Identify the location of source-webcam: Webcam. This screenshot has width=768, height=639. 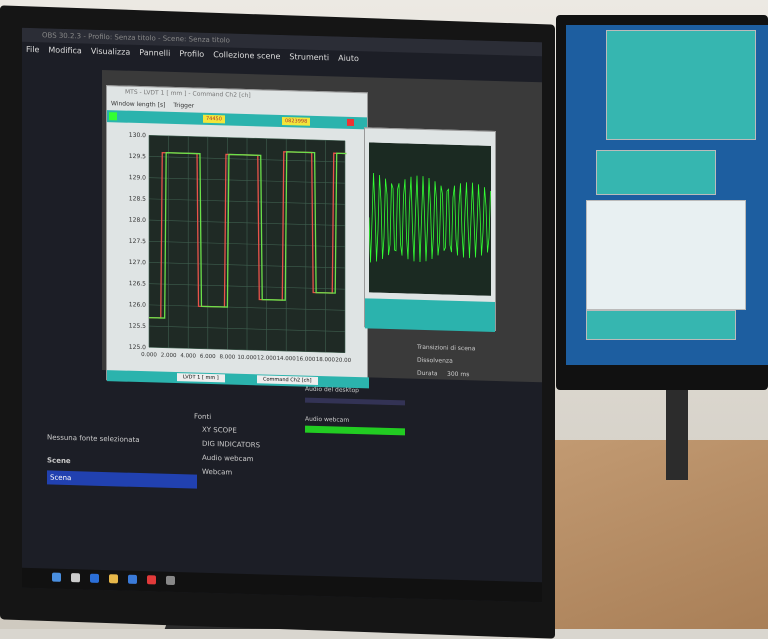
(217, 472).